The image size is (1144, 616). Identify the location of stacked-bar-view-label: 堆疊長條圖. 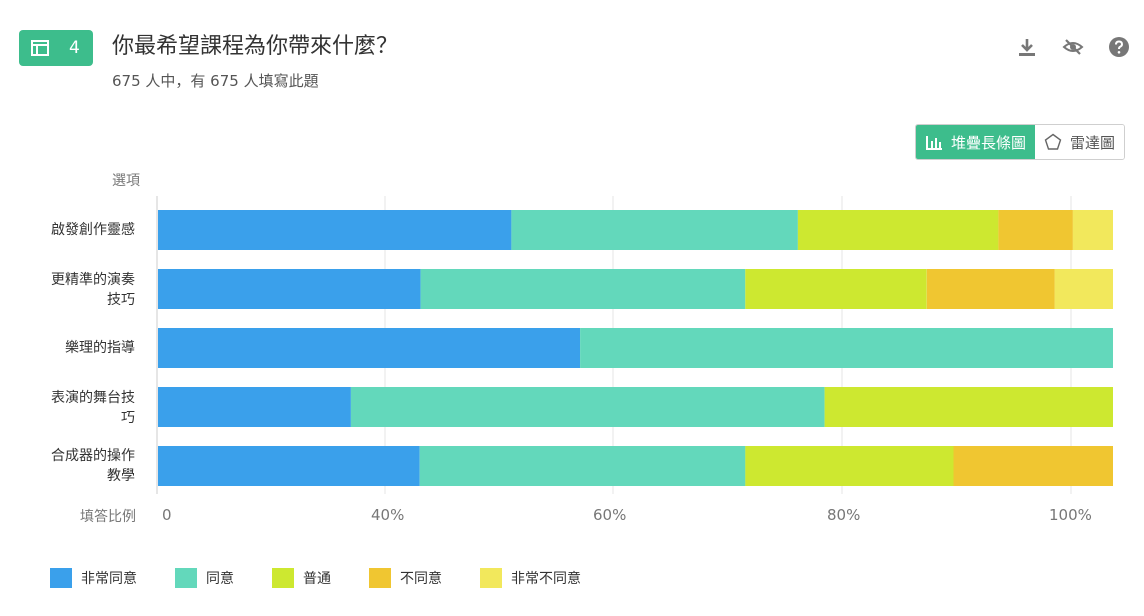
(989, 142).